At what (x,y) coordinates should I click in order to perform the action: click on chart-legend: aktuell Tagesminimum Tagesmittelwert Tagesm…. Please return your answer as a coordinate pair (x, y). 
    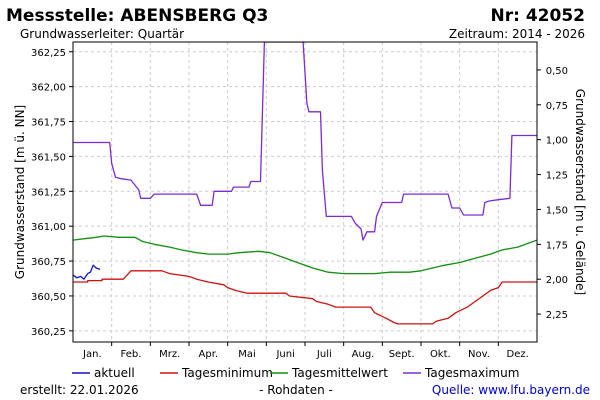
    Looking at the image, I should click on (295, 373).